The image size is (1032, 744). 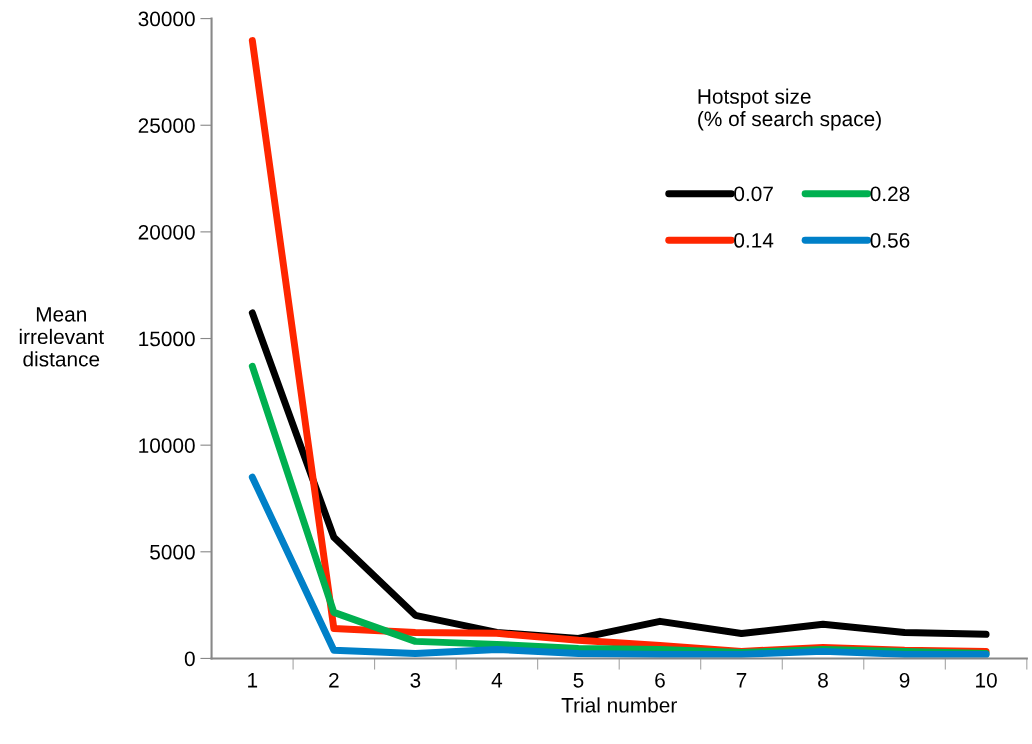 What do you see at coordinates (986, 680) in the screenshot?
I see `x-tick-label: 10` at bounding box center [986, 680].